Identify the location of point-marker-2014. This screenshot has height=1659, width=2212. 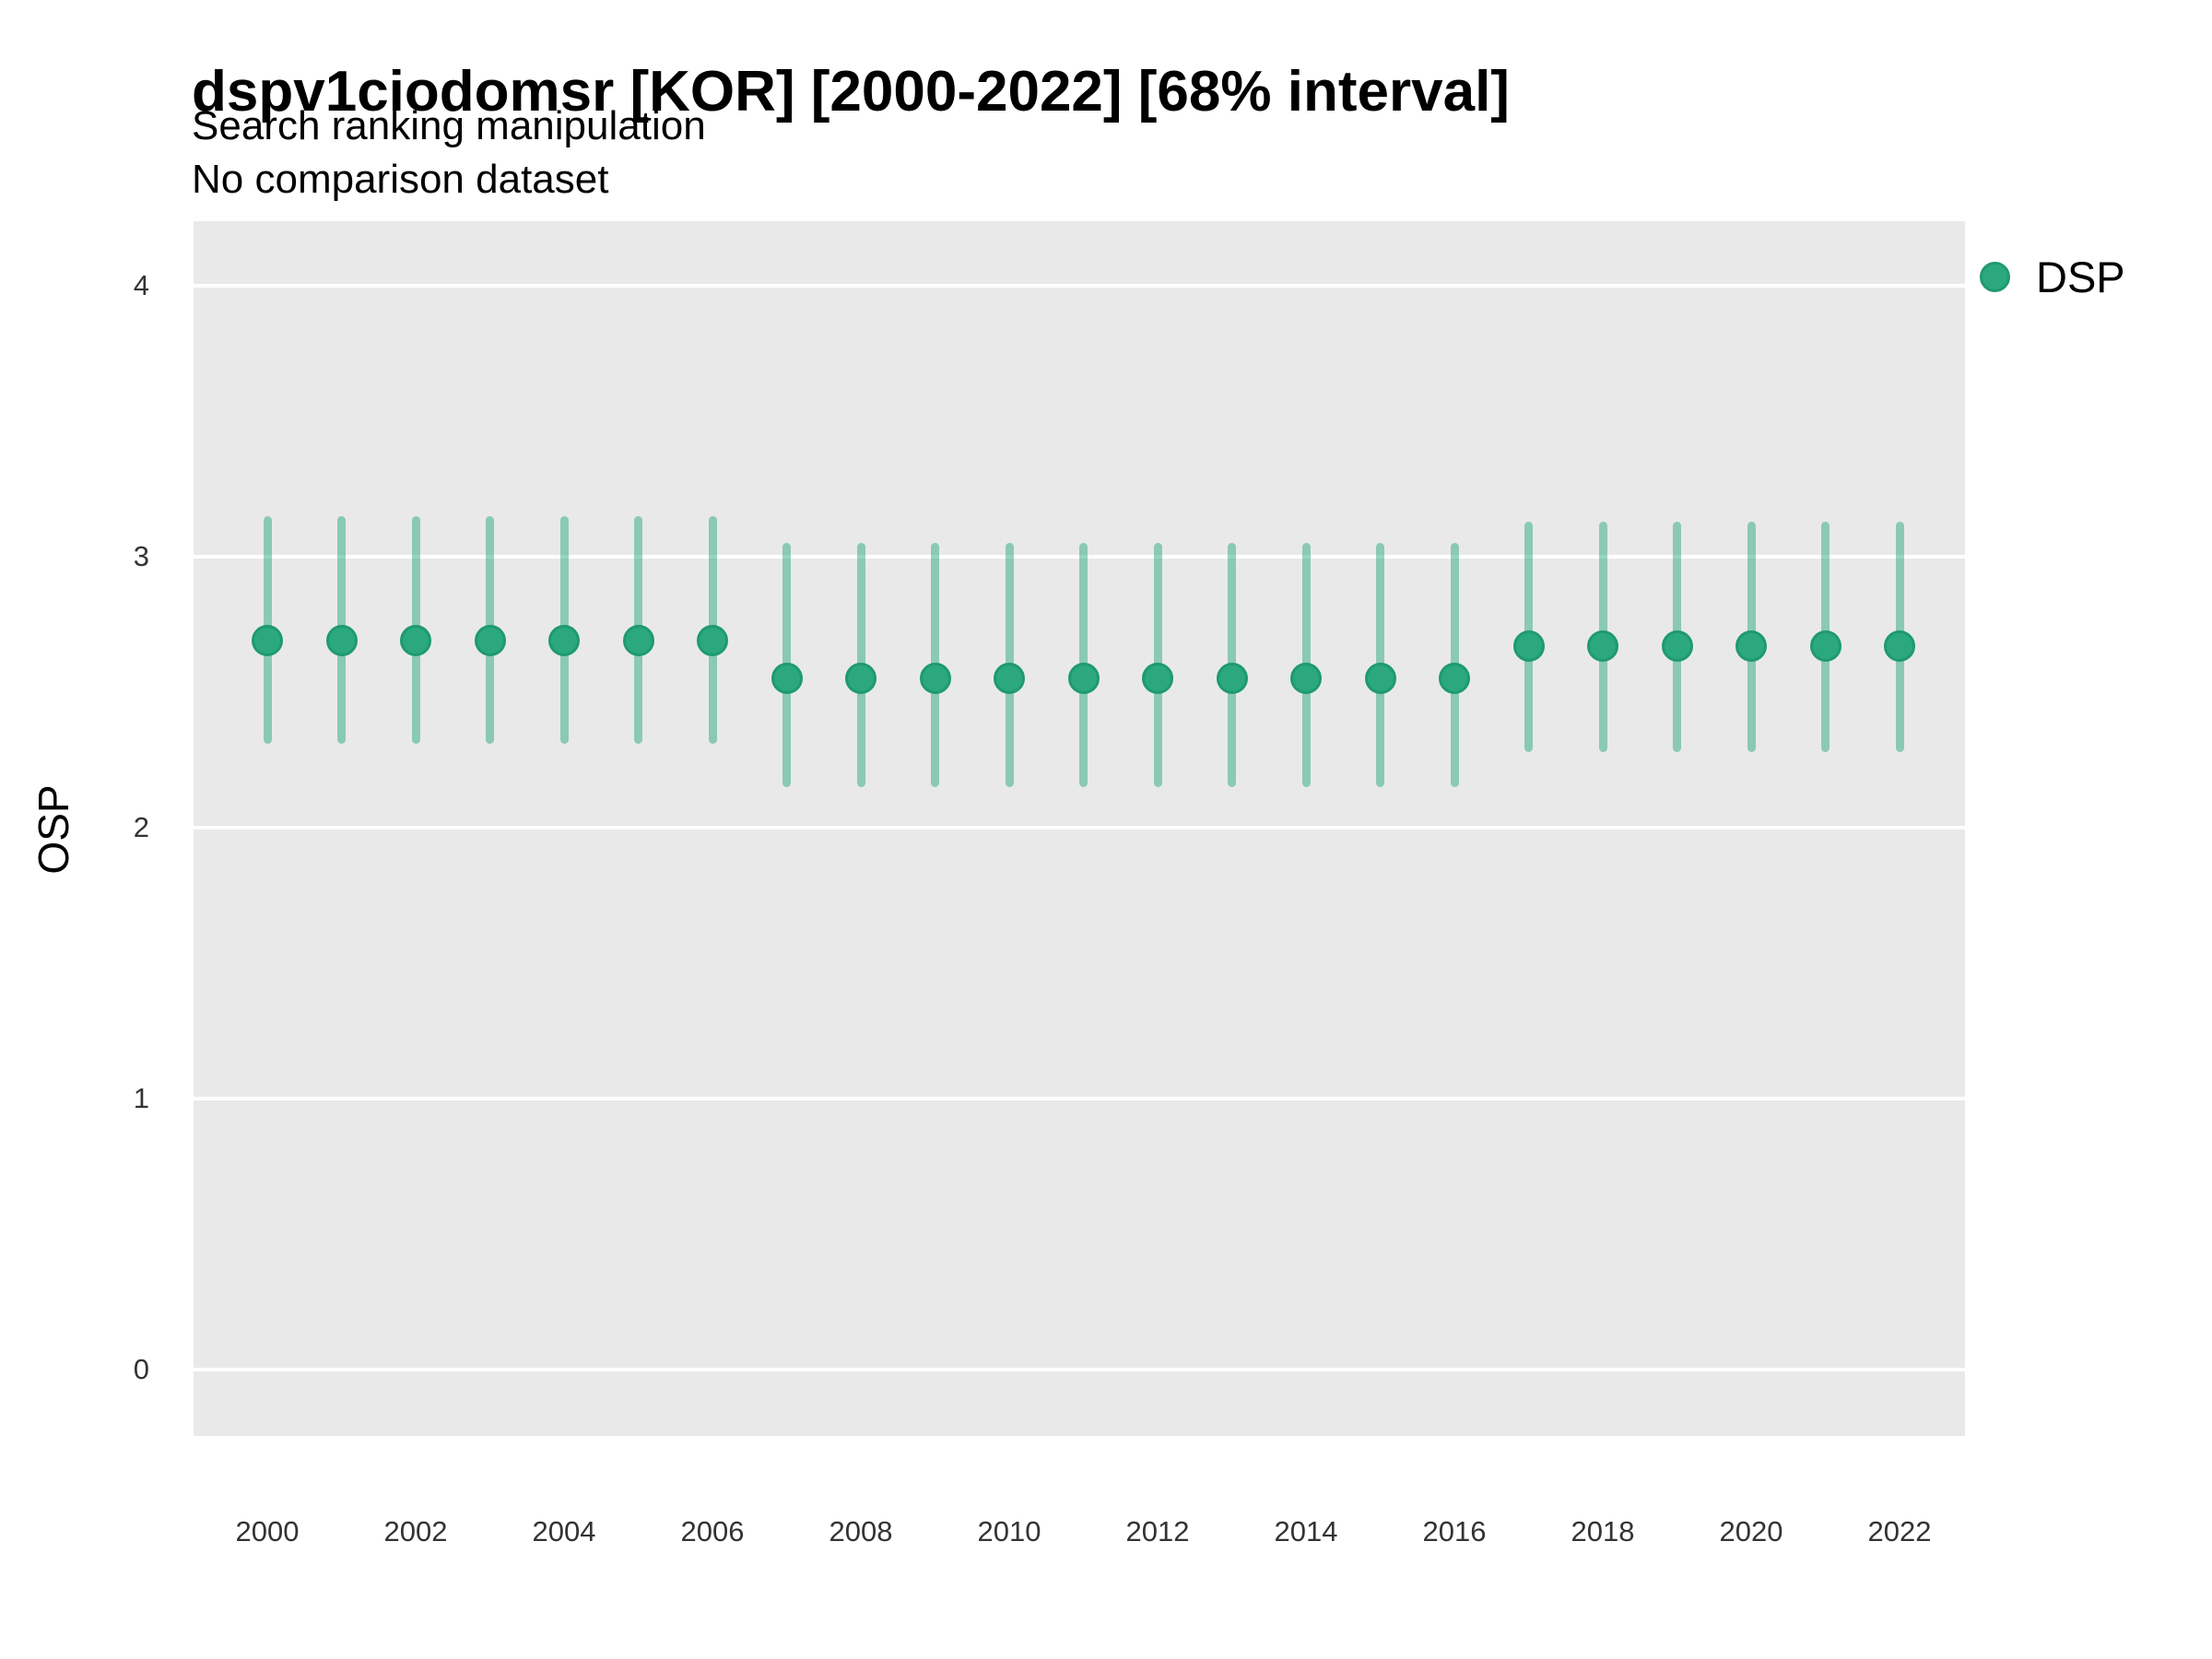
(1306, 679).